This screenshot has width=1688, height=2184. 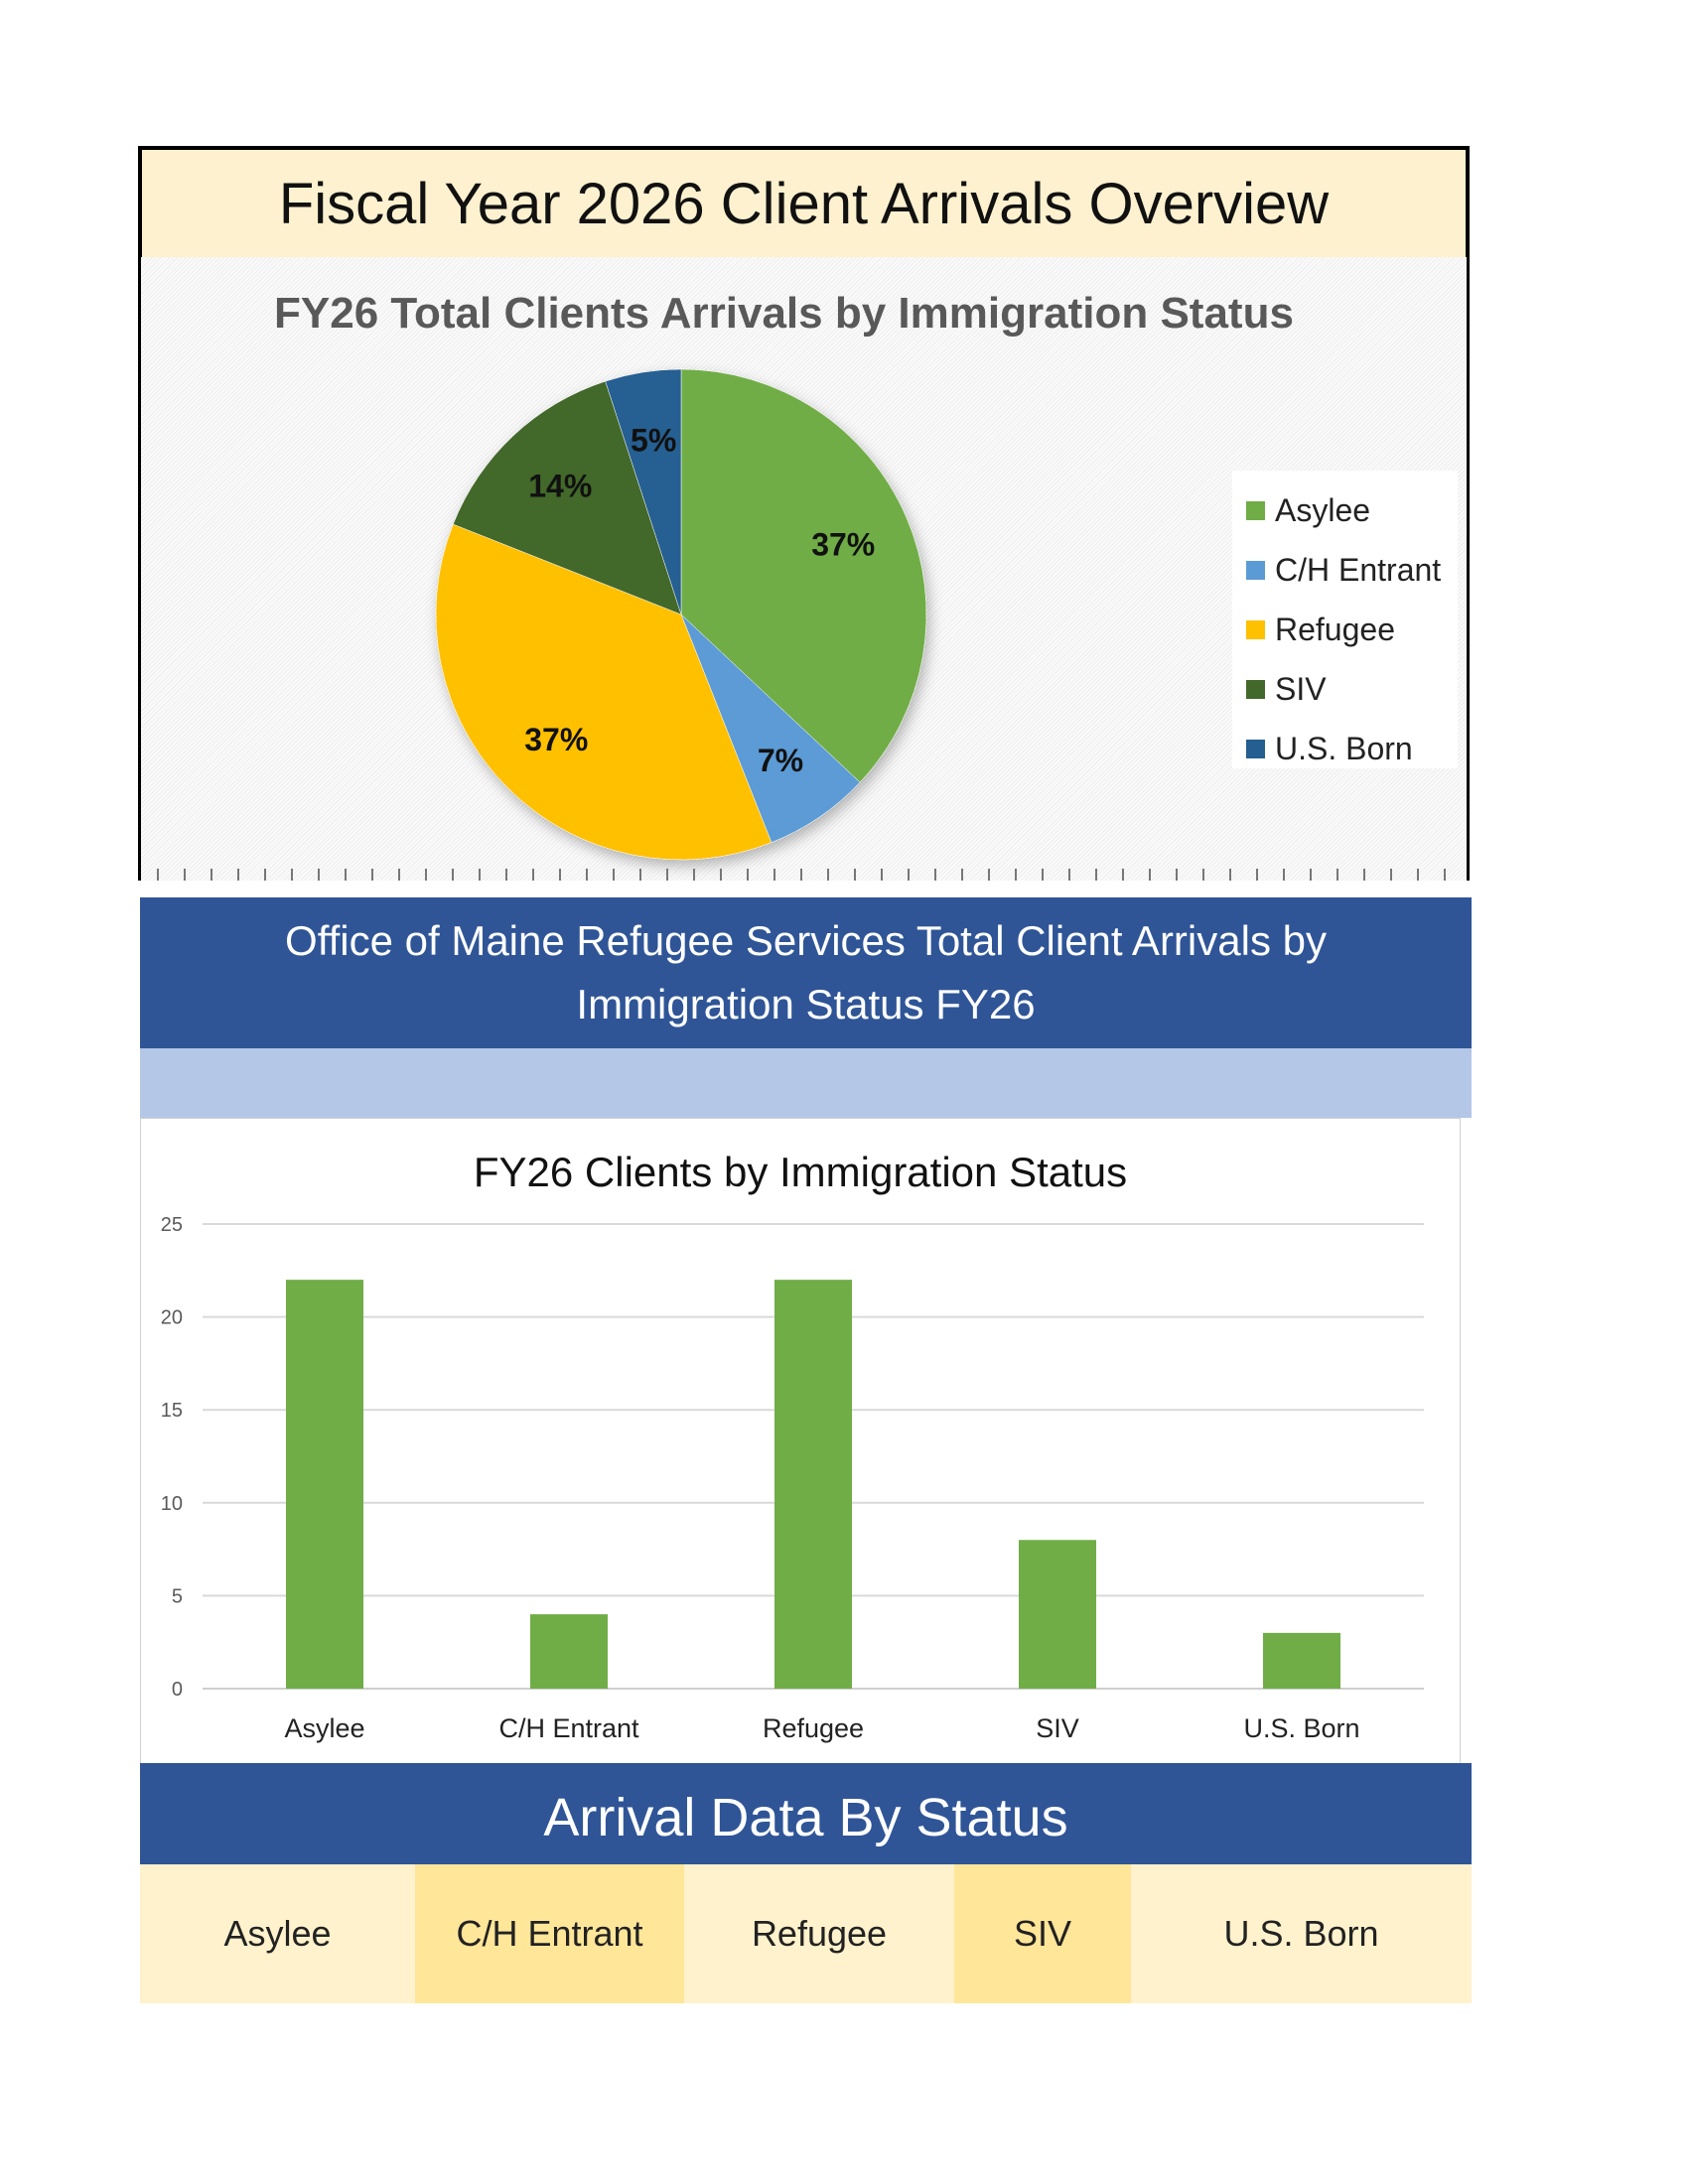 I want to click on divider-band, so click(x=806, y=1083).